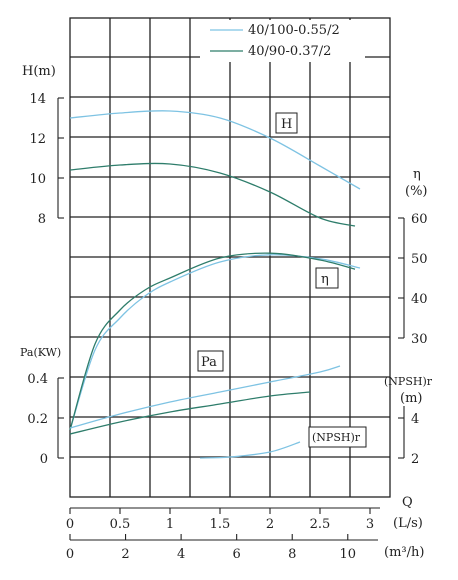 The image size is (458, 580). I want to click on eff-tick-label: 30, so click(419, 339).